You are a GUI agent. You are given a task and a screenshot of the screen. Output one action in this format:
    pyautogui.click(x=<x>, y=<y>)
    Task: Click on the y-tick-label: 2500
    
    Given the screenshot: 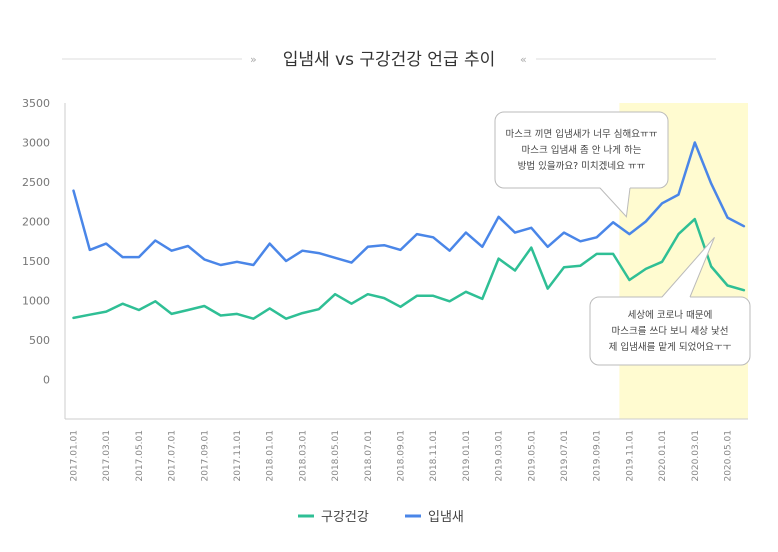 What is the action you would take?
    pyautogui.click(x=36, y=182)
    